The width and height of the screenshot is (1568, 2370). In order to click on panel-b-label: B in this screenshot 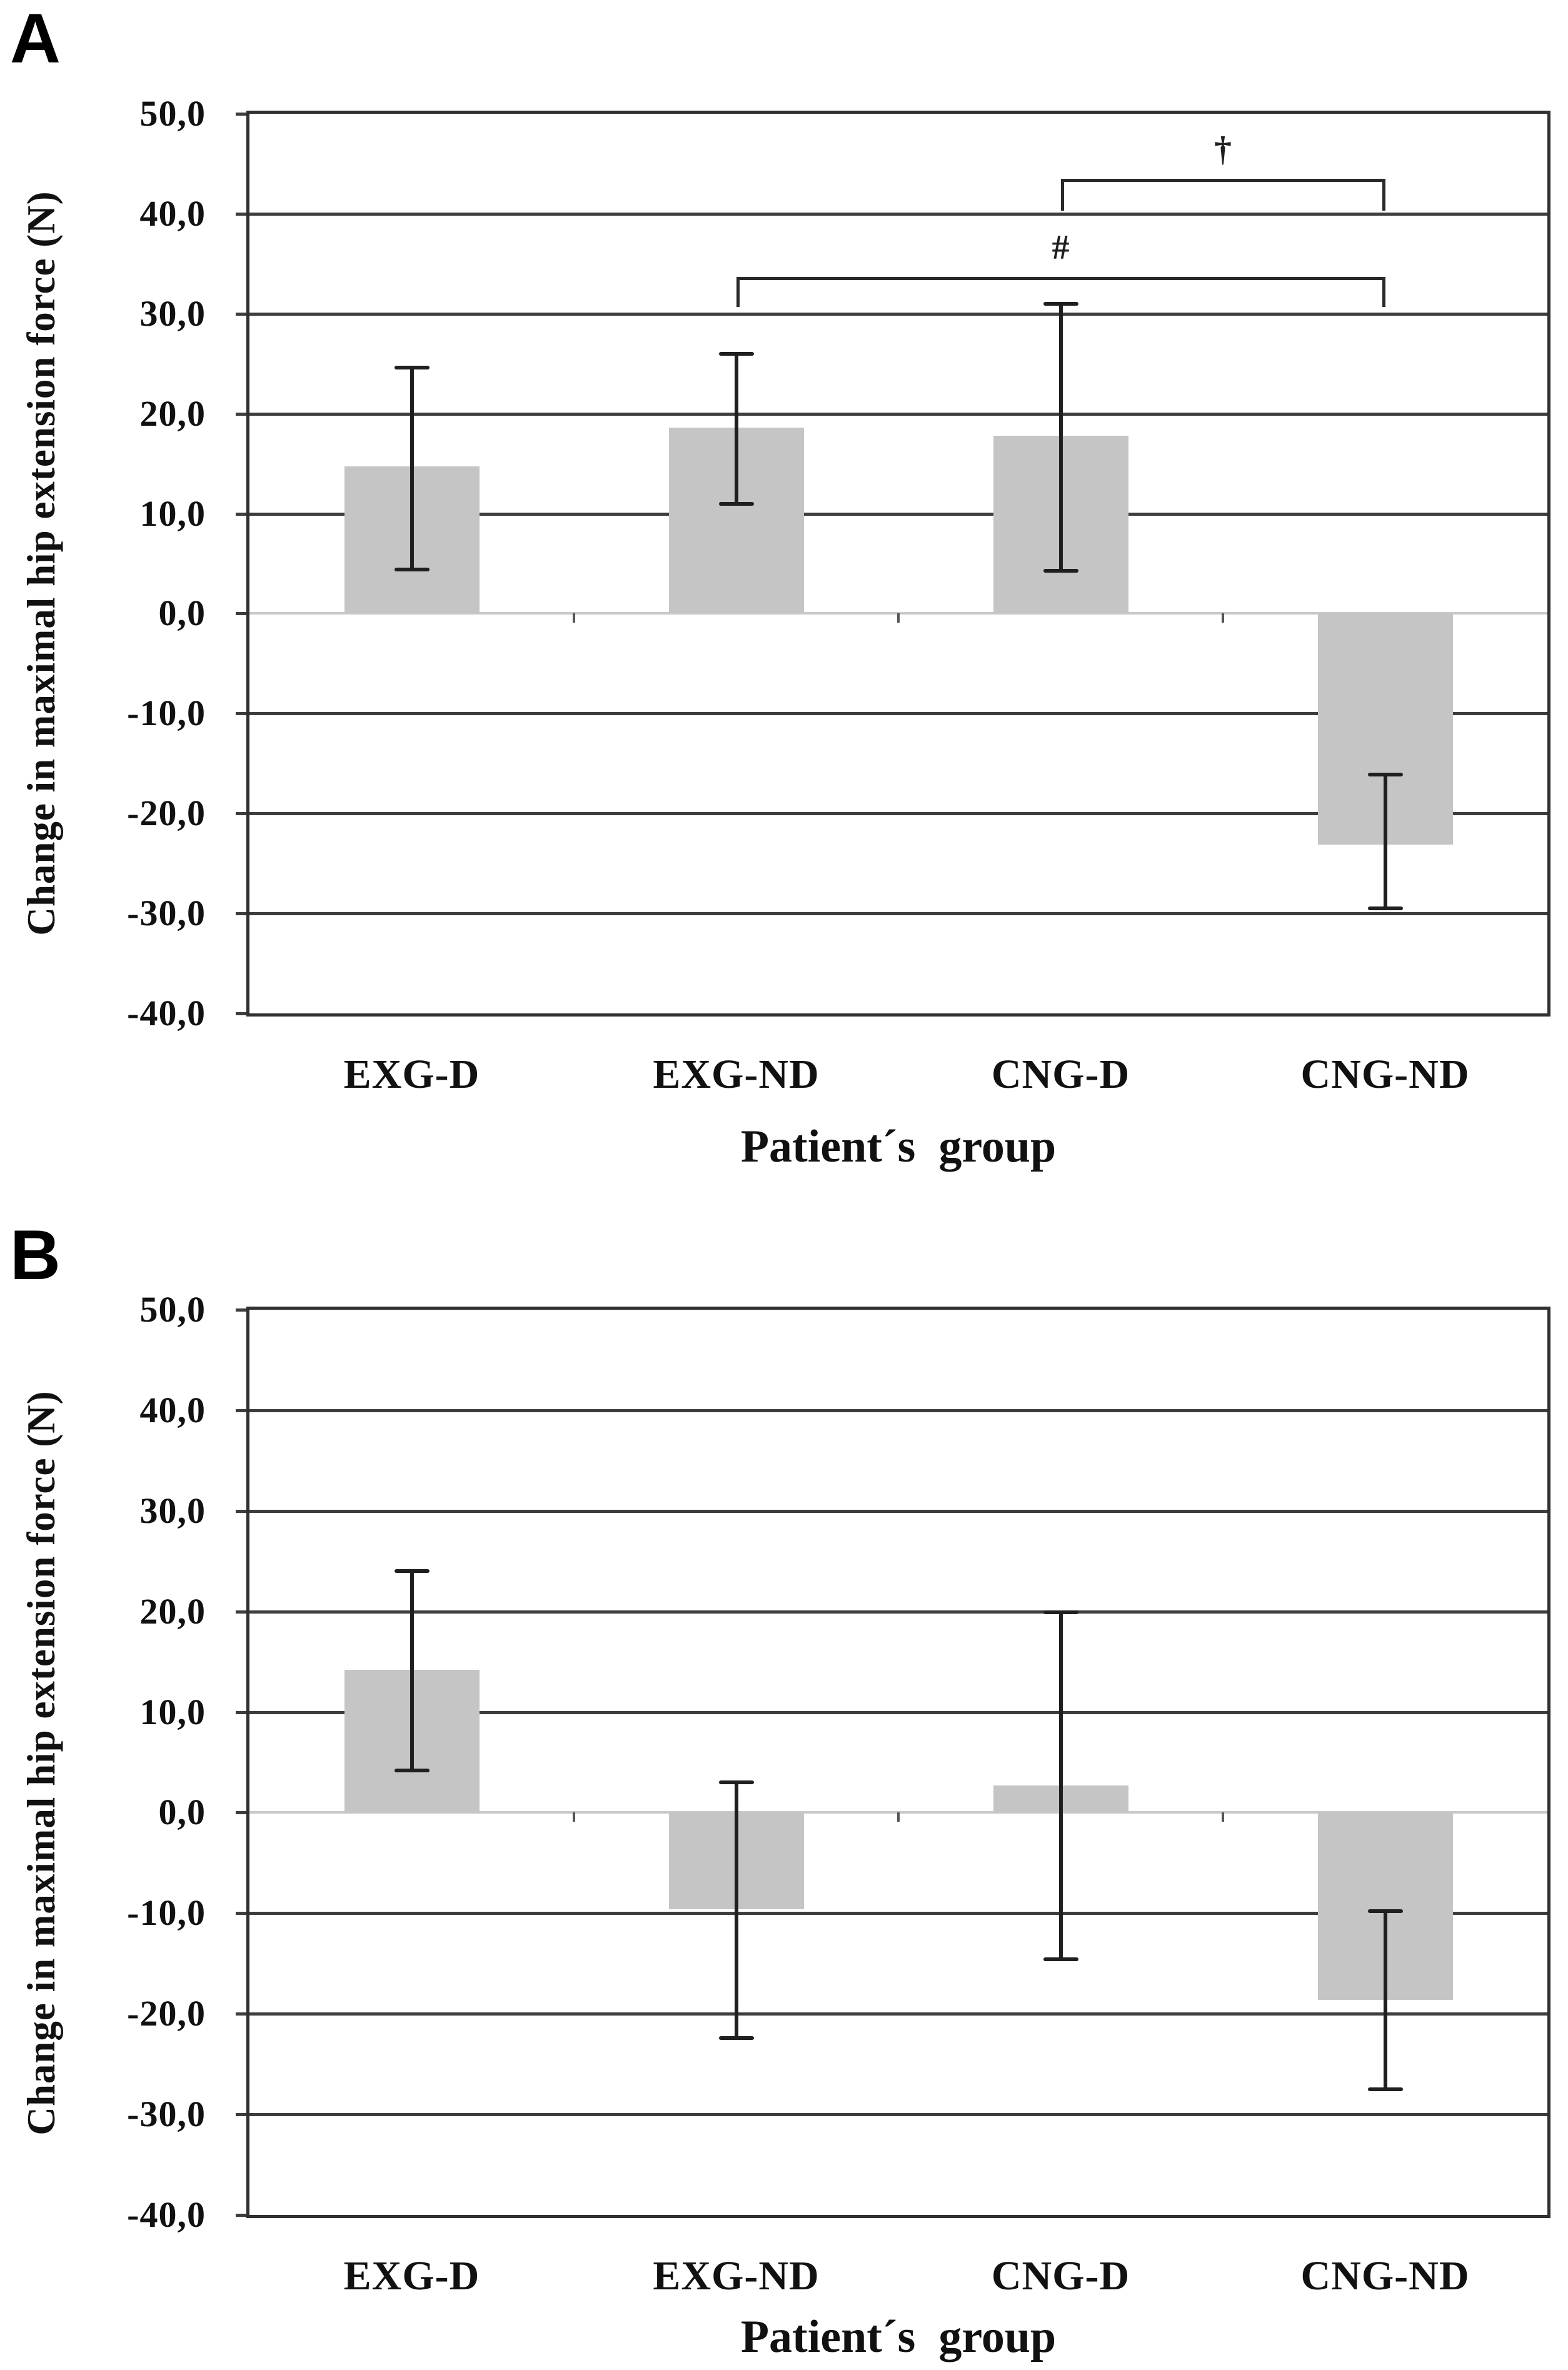, I will do `click(35, 1255)`.